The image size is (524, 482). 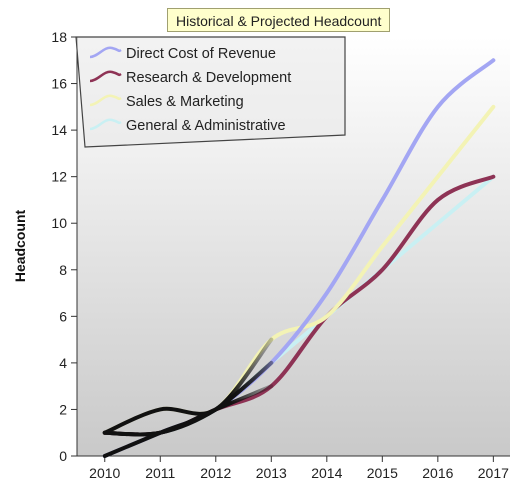 I want to click on y-tick-label: 16, so click(x=59, y=84).